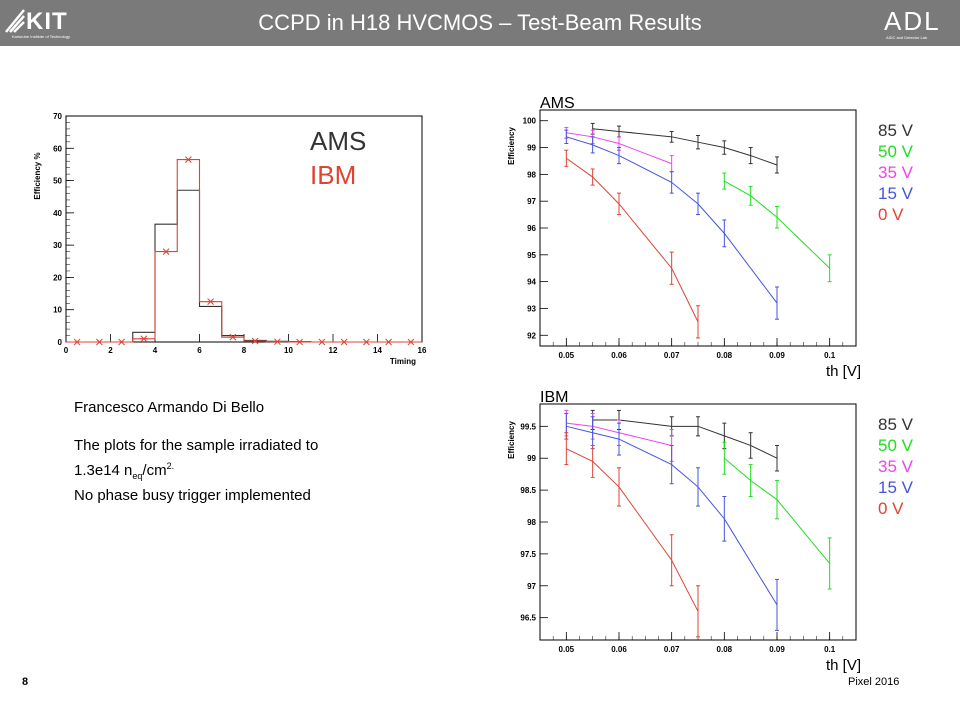 Image resolution: width=960 pixels, height=720 pixels. Describe the element at coordinates (199, 350) in the screenshot. I see `x-tick-label: 6` at that location.